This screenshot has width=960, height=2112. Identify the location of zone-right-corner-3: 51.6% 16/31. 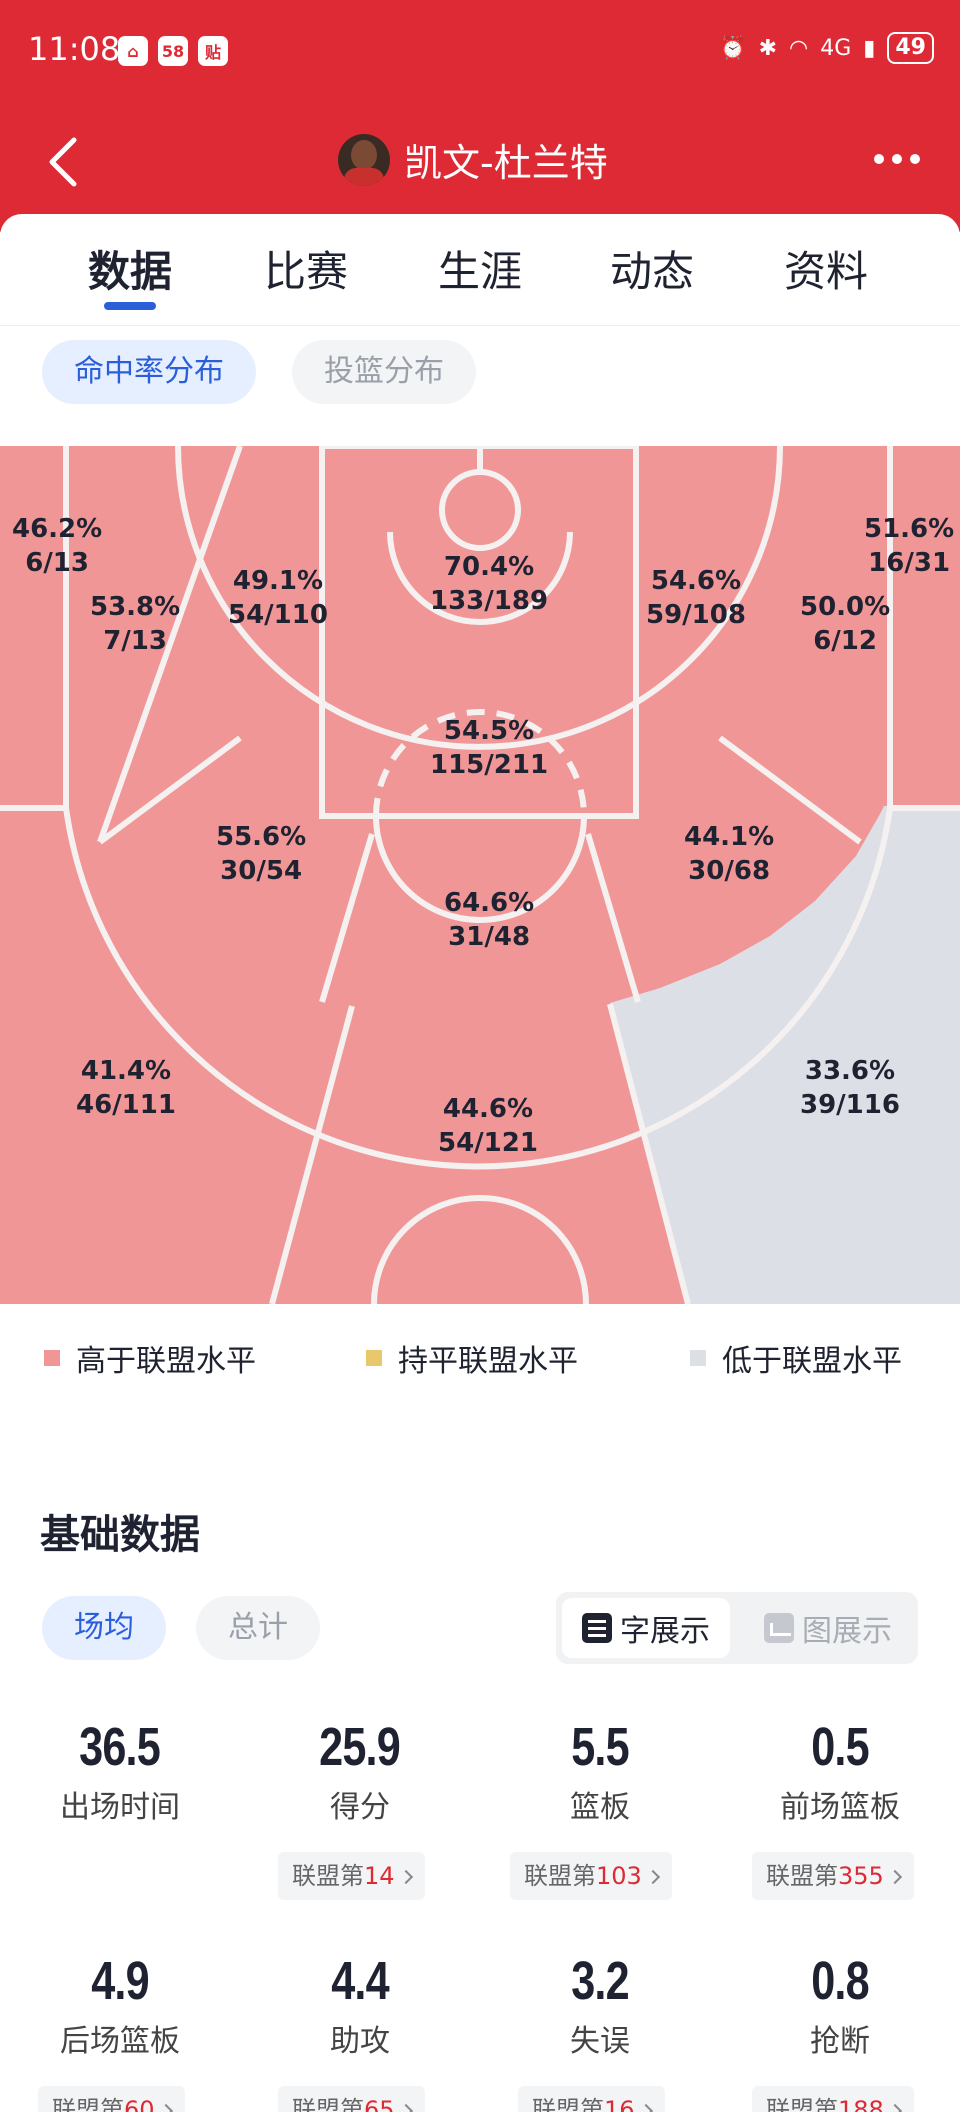
(909, 546).